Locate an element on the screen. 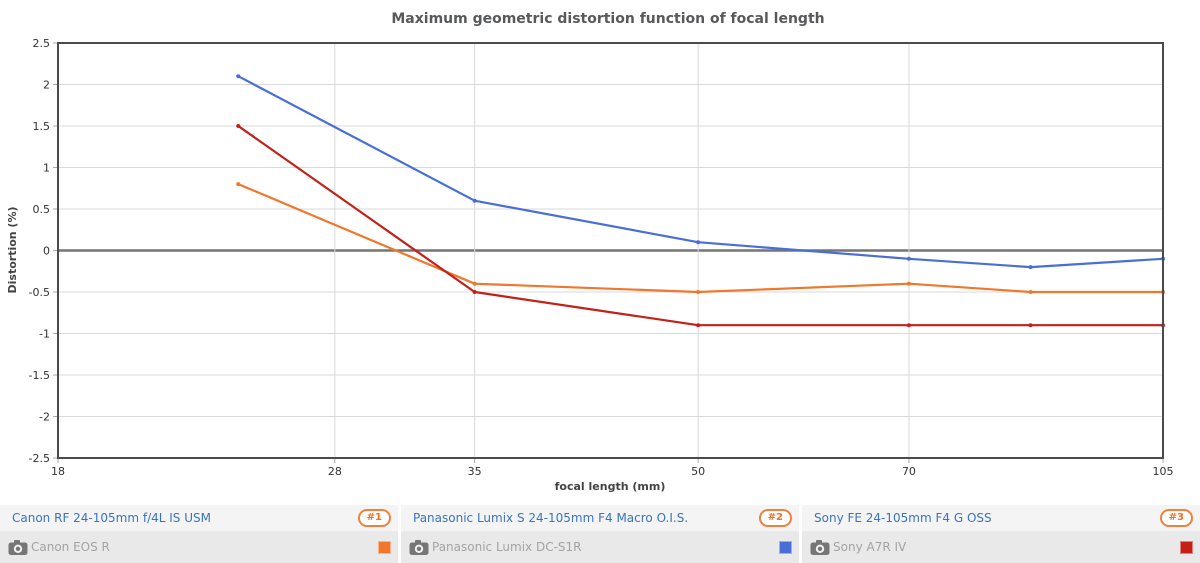 This screenshot has width=1200, height=563. svg-text: 50 is located at coordinates (698, 471).